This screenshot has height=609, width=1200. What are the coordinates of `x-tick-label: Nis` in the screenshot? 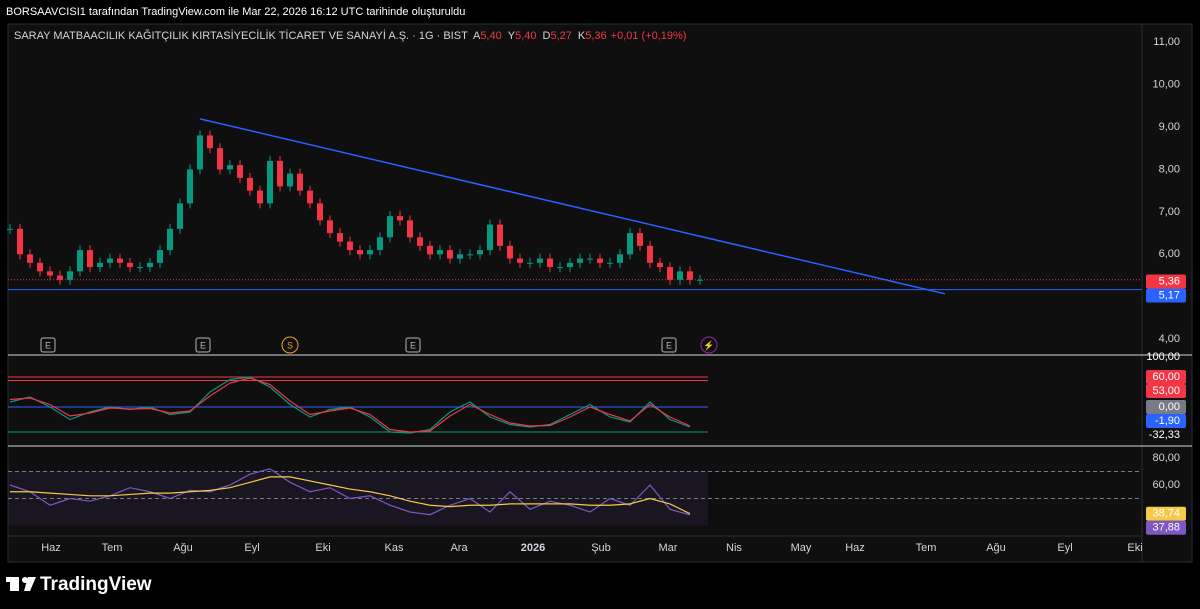 It's located at (734, 548).